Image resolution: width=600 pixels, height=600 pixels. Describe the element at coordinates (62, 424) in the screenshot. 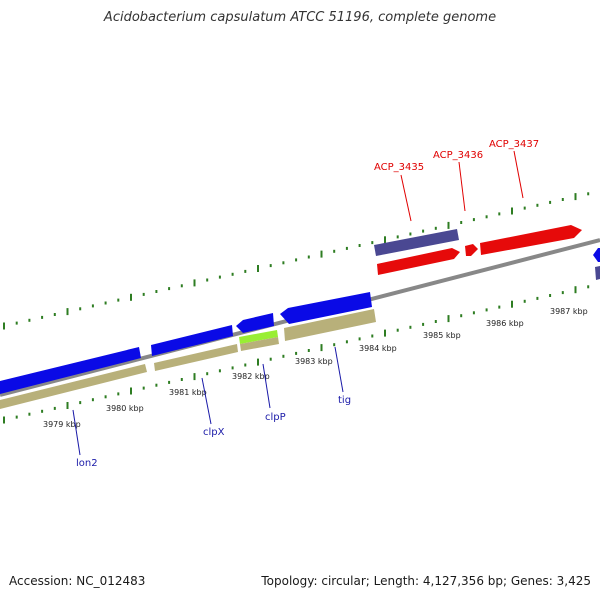

I see `scale-label-3979: 3979 kbp` at that location.